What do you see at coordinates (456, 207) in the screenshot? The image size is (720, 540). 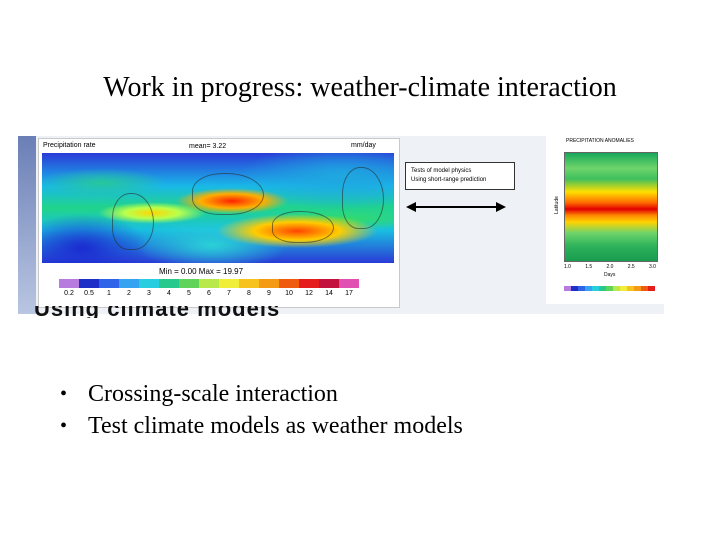 I see `double-arrow-icon` at bounding box center [456, 207].